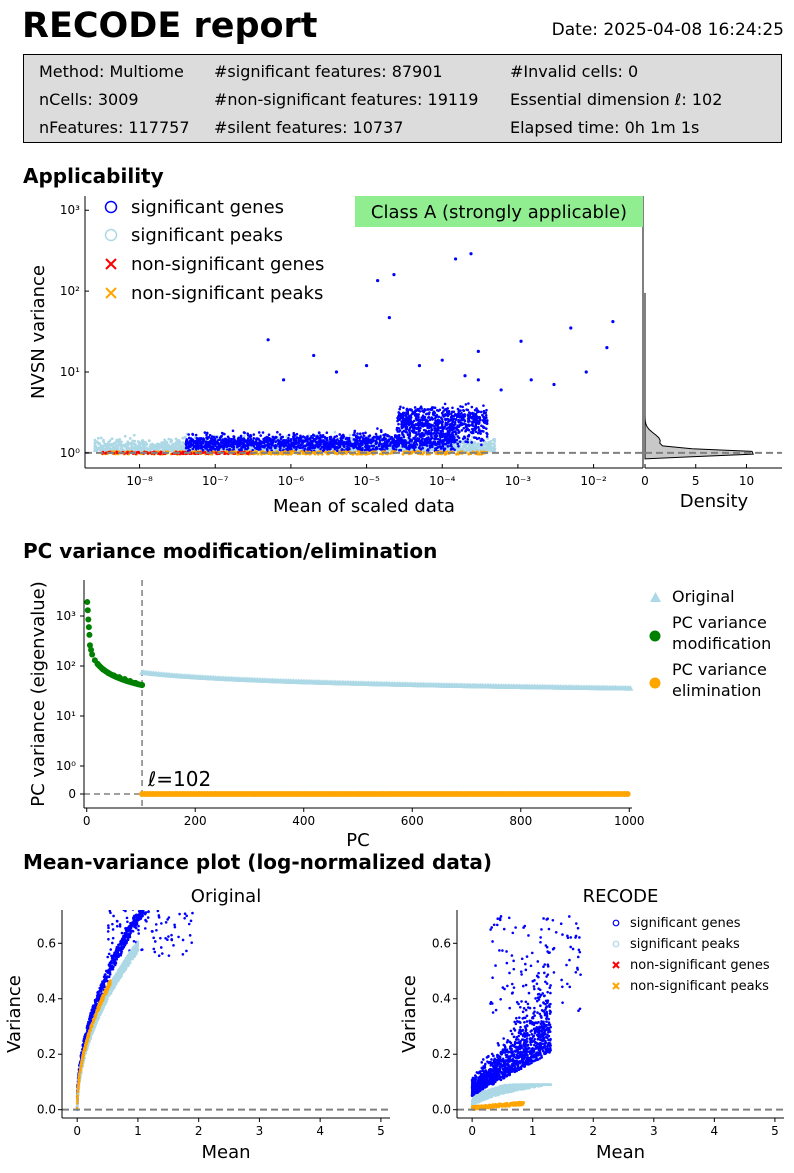  Describe the element at coordinates (386, 680) in the screenshot. I see `series-original` at that location.